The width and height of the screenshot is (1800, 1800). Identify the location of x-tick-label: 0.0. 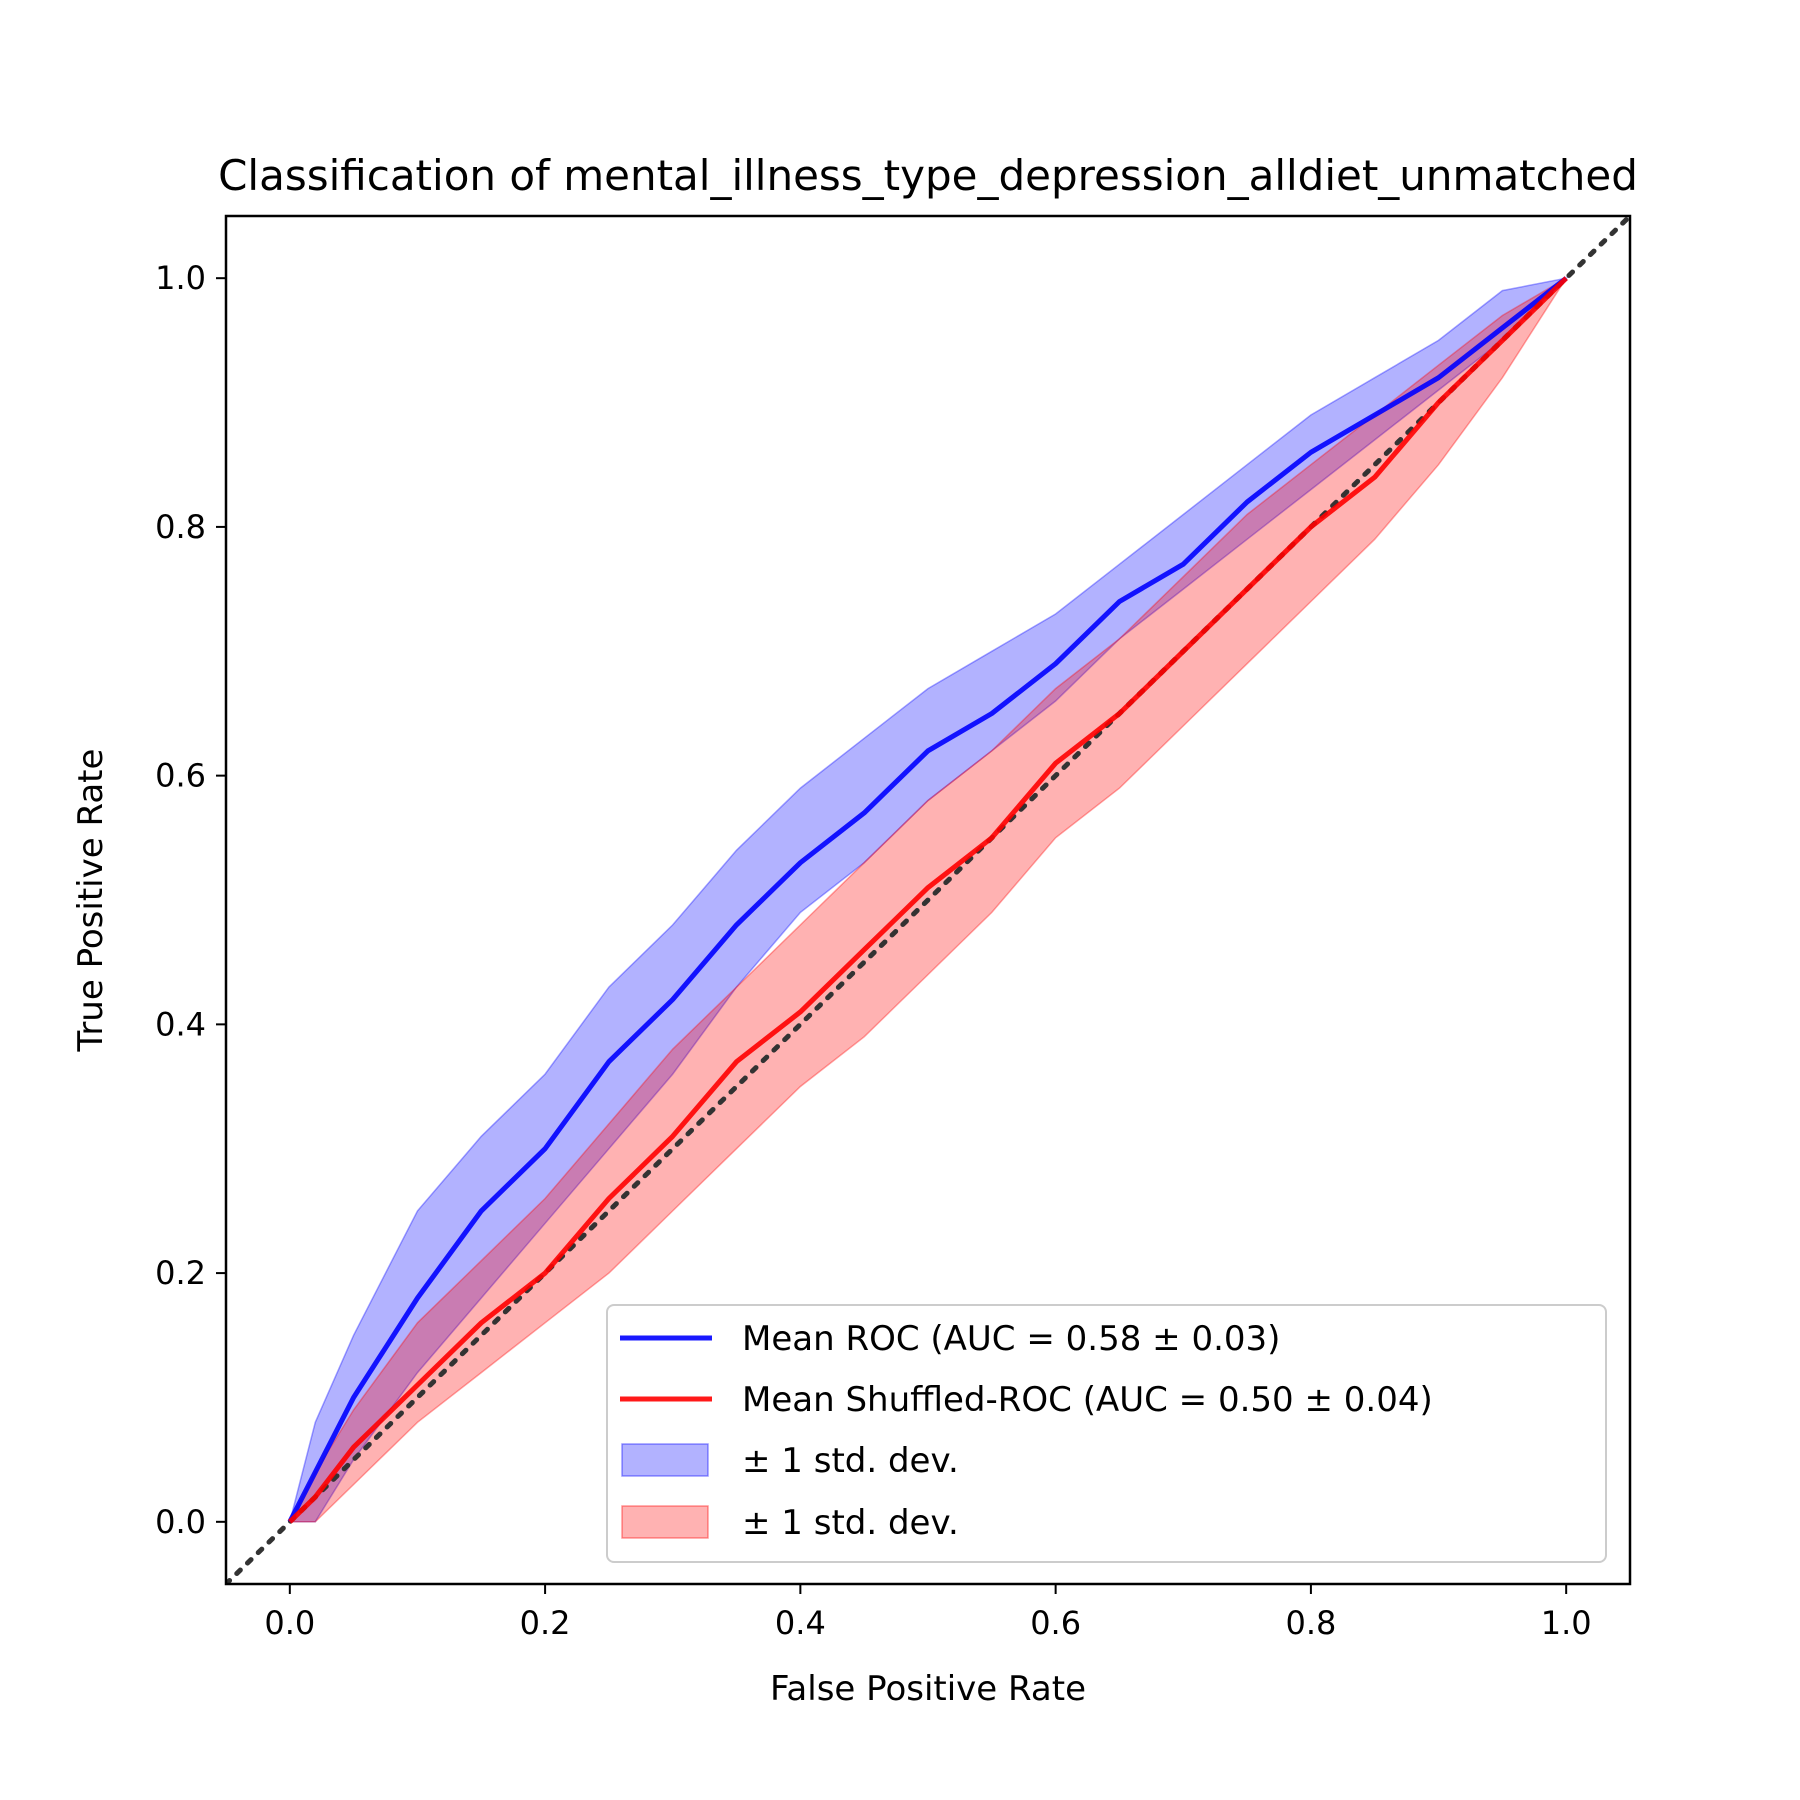
(289, 1623).